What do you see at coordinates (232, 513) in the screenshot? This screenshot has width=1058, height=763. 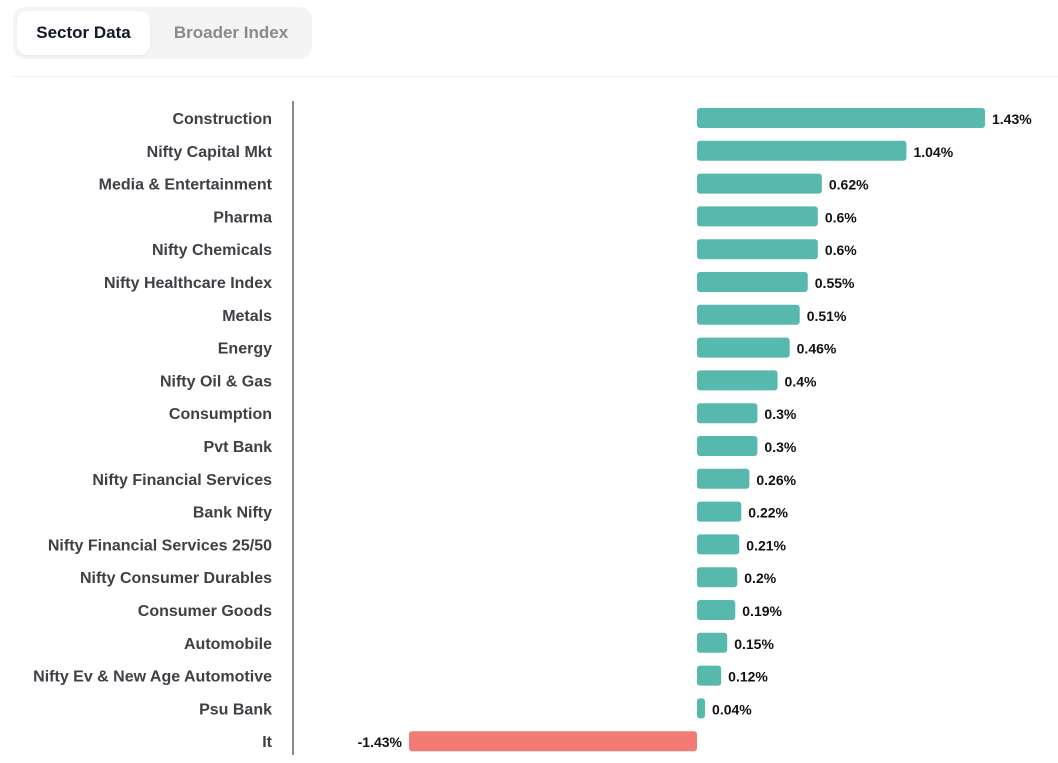 I see `category-label: Bank Nifty` at bounding box center [232, 513].